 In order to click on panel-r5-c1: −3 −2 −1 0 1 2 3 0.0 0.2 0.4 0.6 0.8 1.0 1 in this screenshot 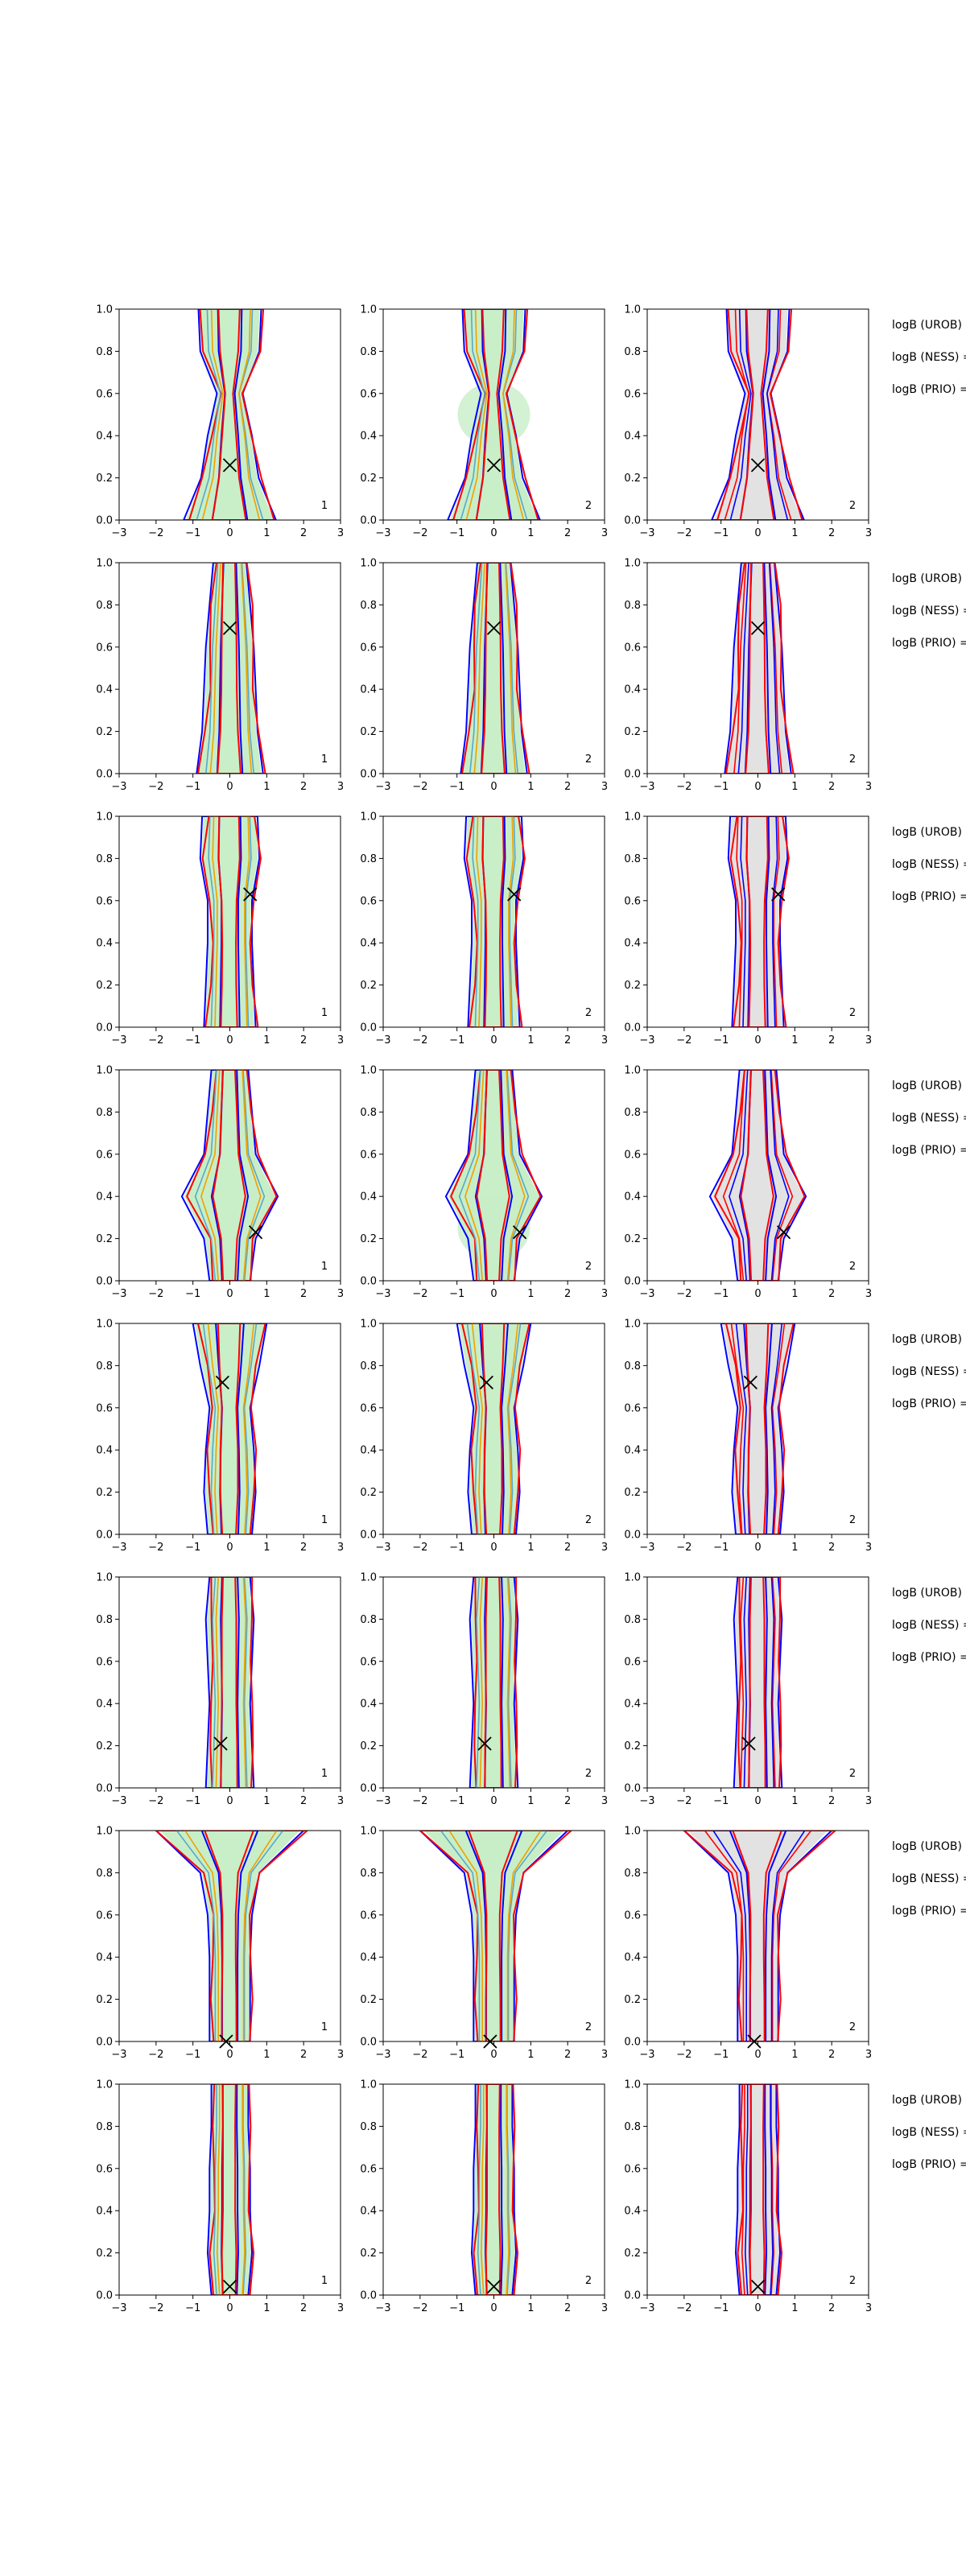, I will do `click(220, 1436)`.